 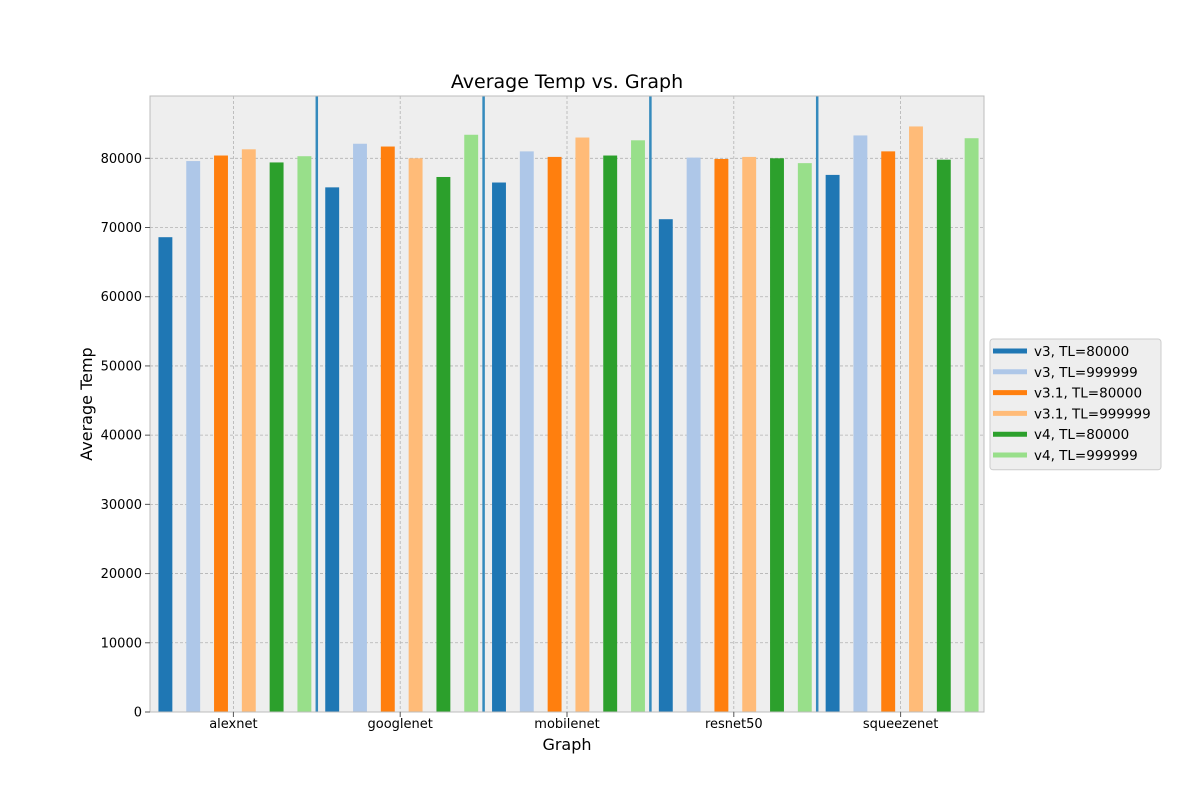 I want to click on legend-label-3: v3.1, TL=999999, so click(x=1092, y=414).